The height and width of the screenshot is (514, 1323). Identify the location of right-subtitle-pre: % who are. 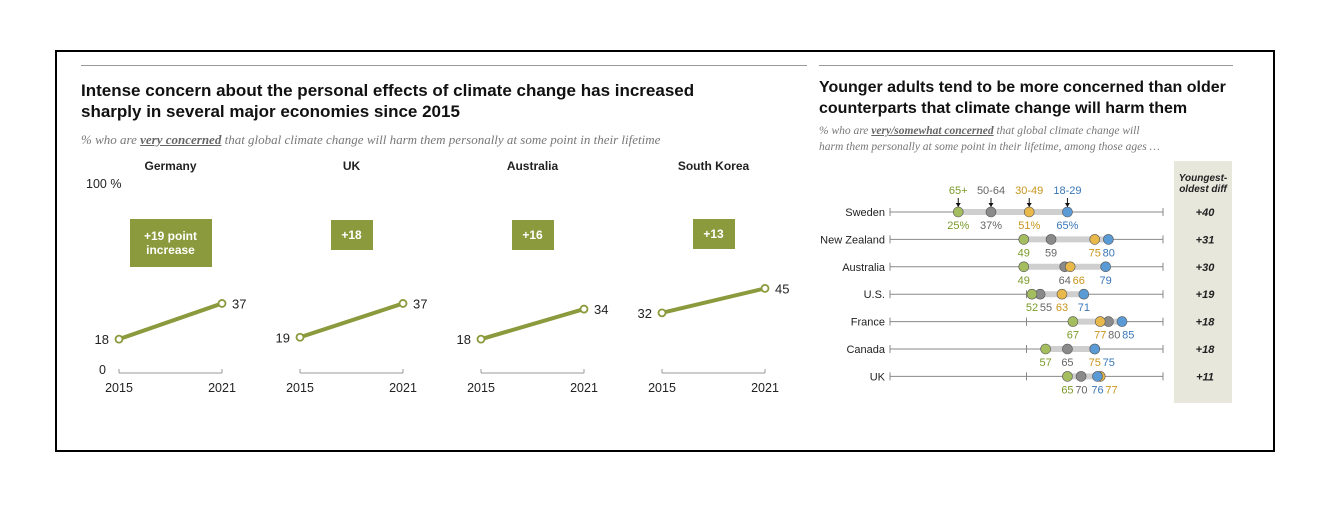
(845, 131).